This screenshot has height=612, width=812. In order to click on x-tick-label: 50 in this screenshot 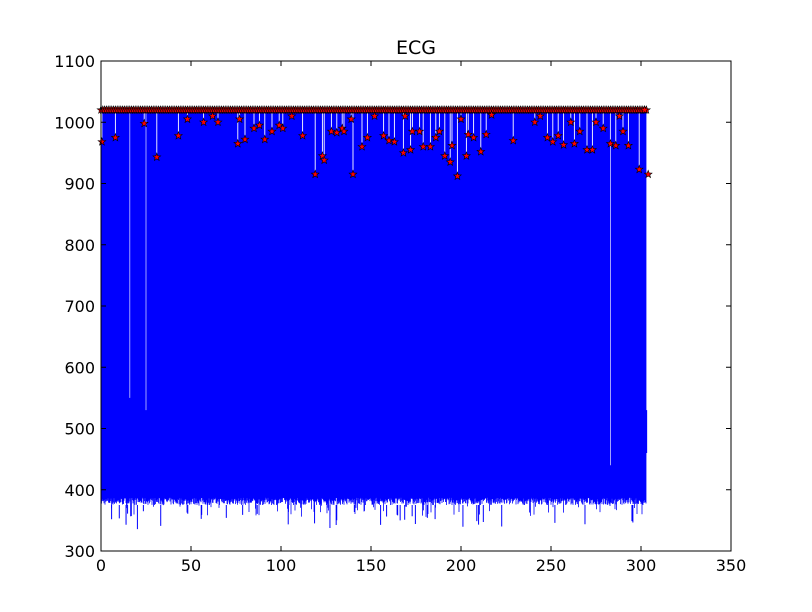, I will do `click(191, 565)`.